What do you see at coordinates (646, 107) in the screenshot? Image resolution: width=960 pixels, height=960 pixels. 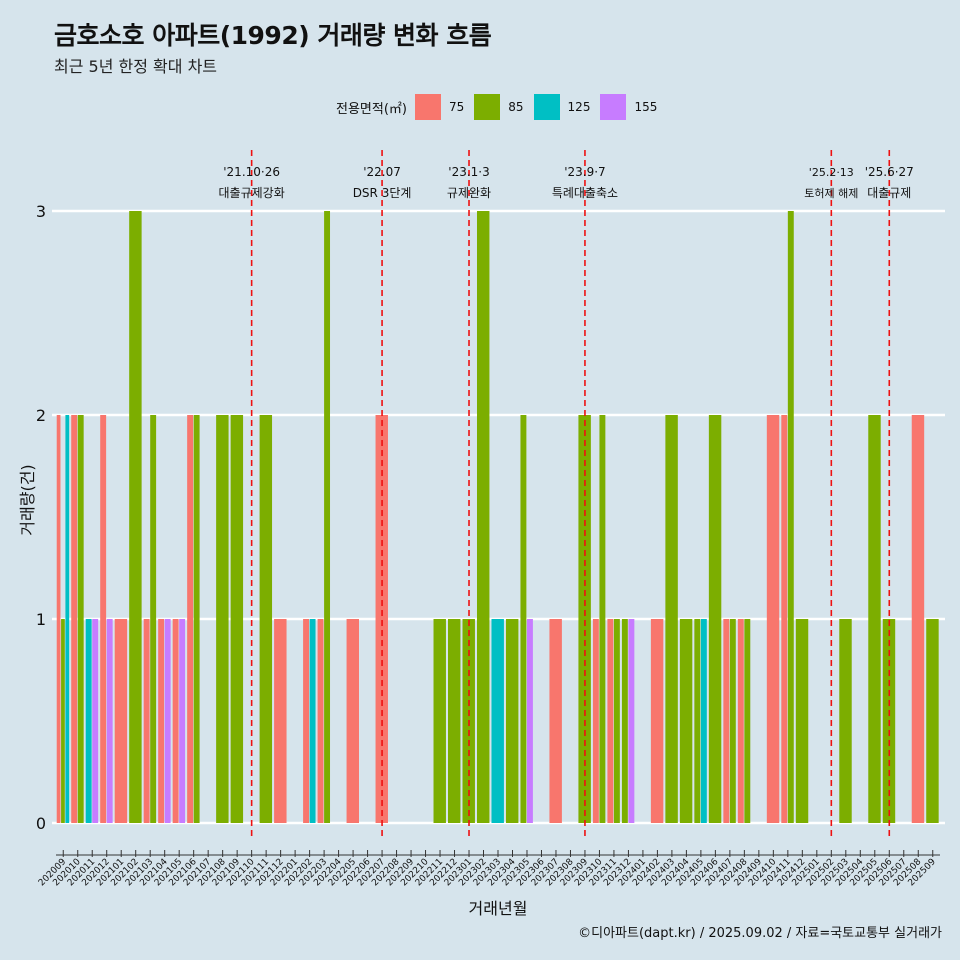 I see `legend-label-155: 155` at bounding box center [646, 107].